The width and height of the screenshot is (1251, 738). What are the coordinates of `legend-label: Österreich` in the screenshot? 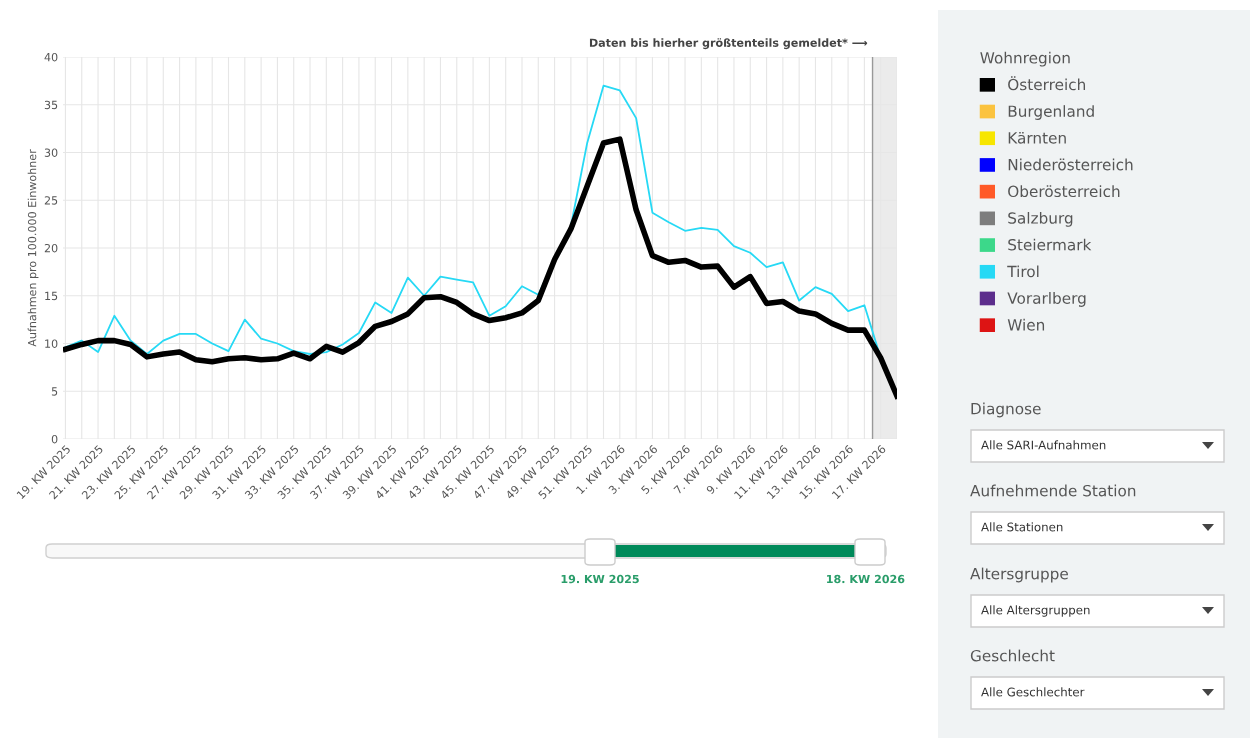 It's located at (1047, 83).